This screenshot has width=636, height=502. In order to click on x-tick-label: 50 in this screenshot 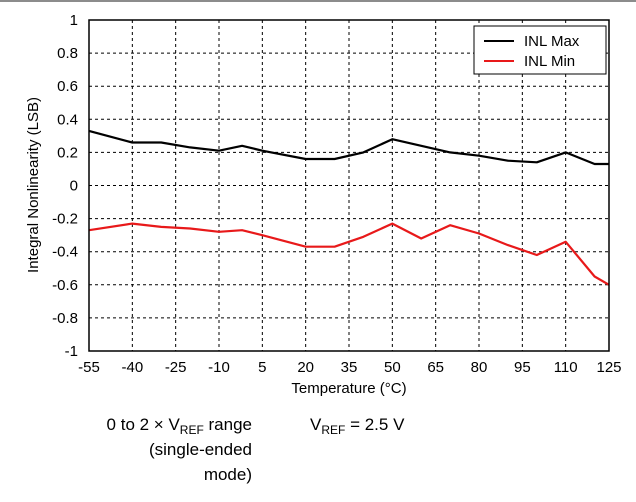, I will do `click(392, 367)`.